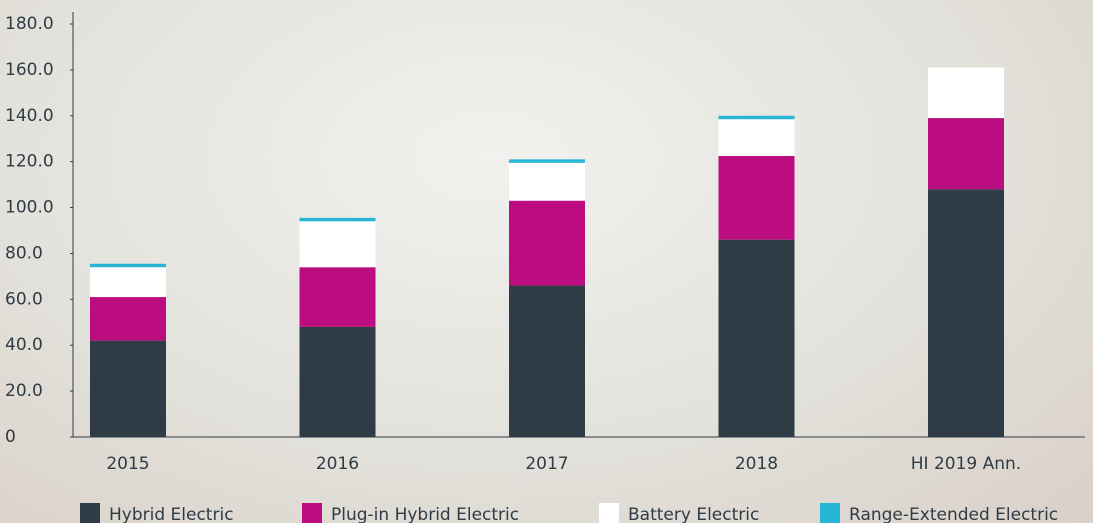 The image size is (1093, 523). Describe the element at coordinates (29, 162) in the screenshot. I see `y-tick-label: 120.0` at that location.